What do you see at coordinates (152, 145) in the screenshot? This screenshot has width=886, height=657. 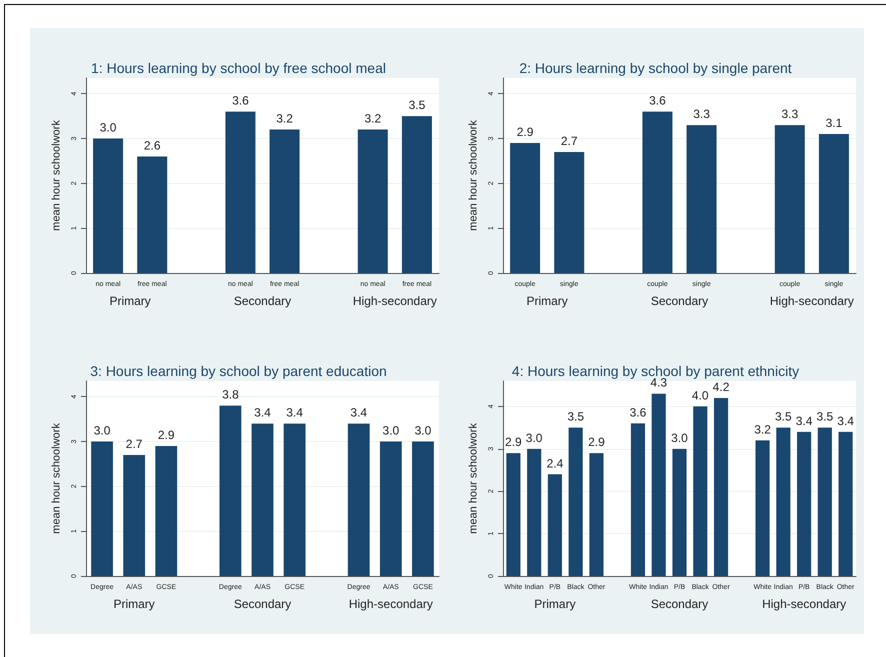 I see `data-label: 2.6` at bounding box center [152, 145].